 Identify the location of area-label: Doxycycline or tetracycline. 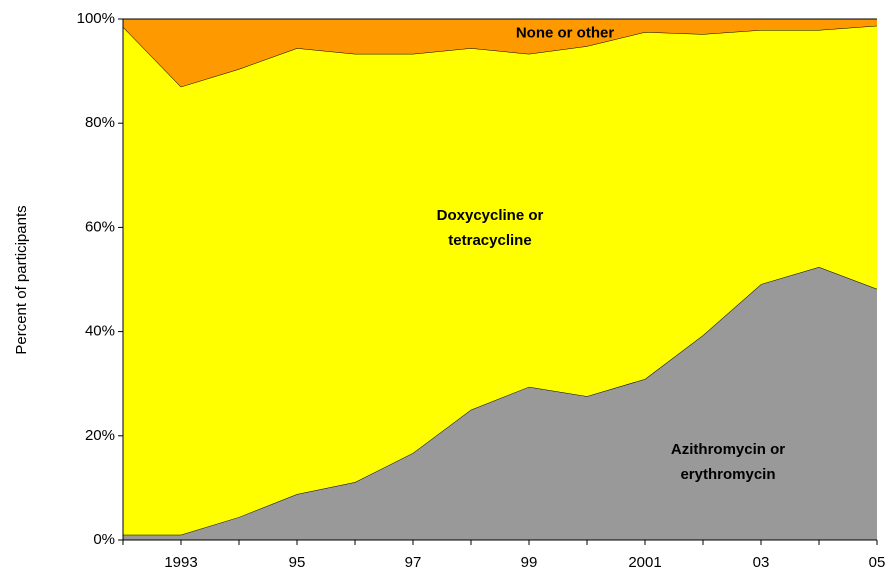
(490, 228).